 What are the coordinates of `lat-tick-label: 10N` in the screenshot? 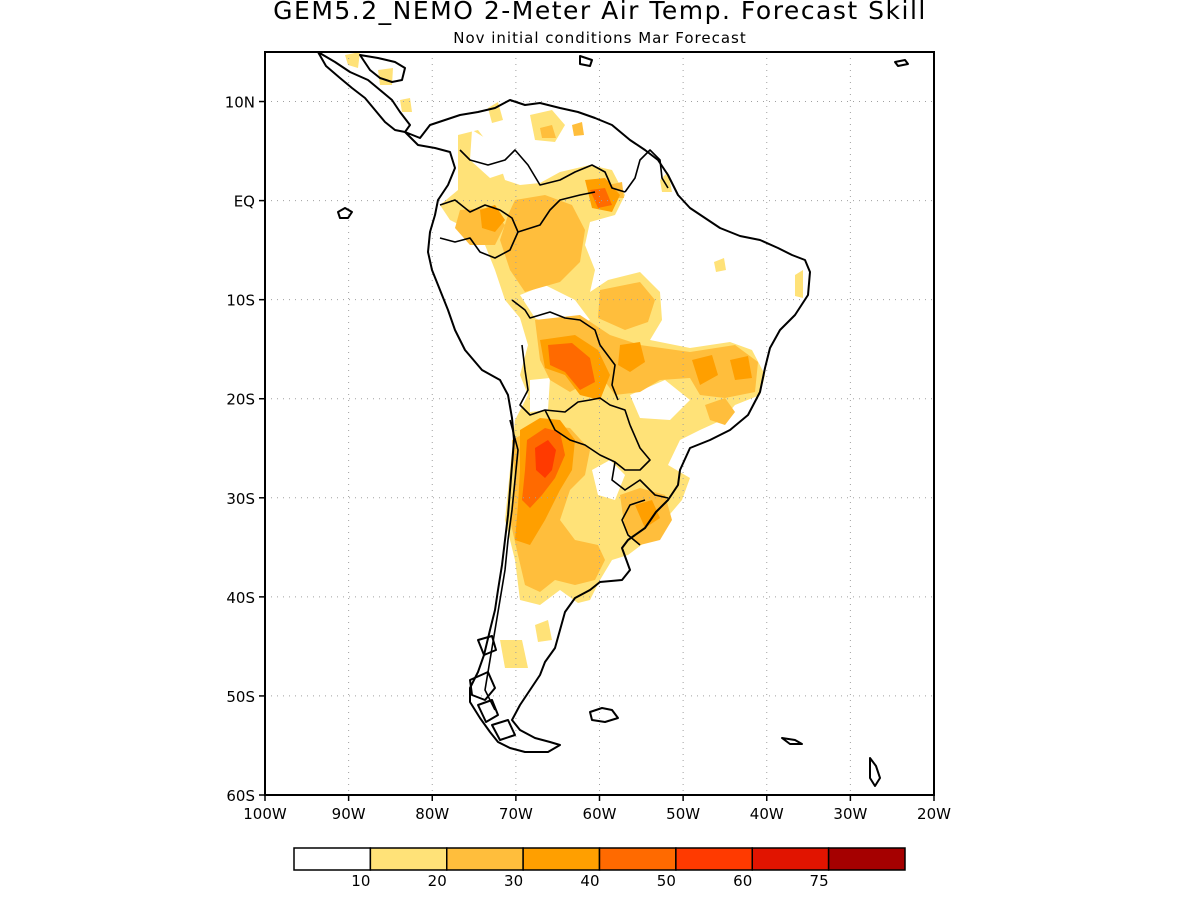 It's located at (240, 103).